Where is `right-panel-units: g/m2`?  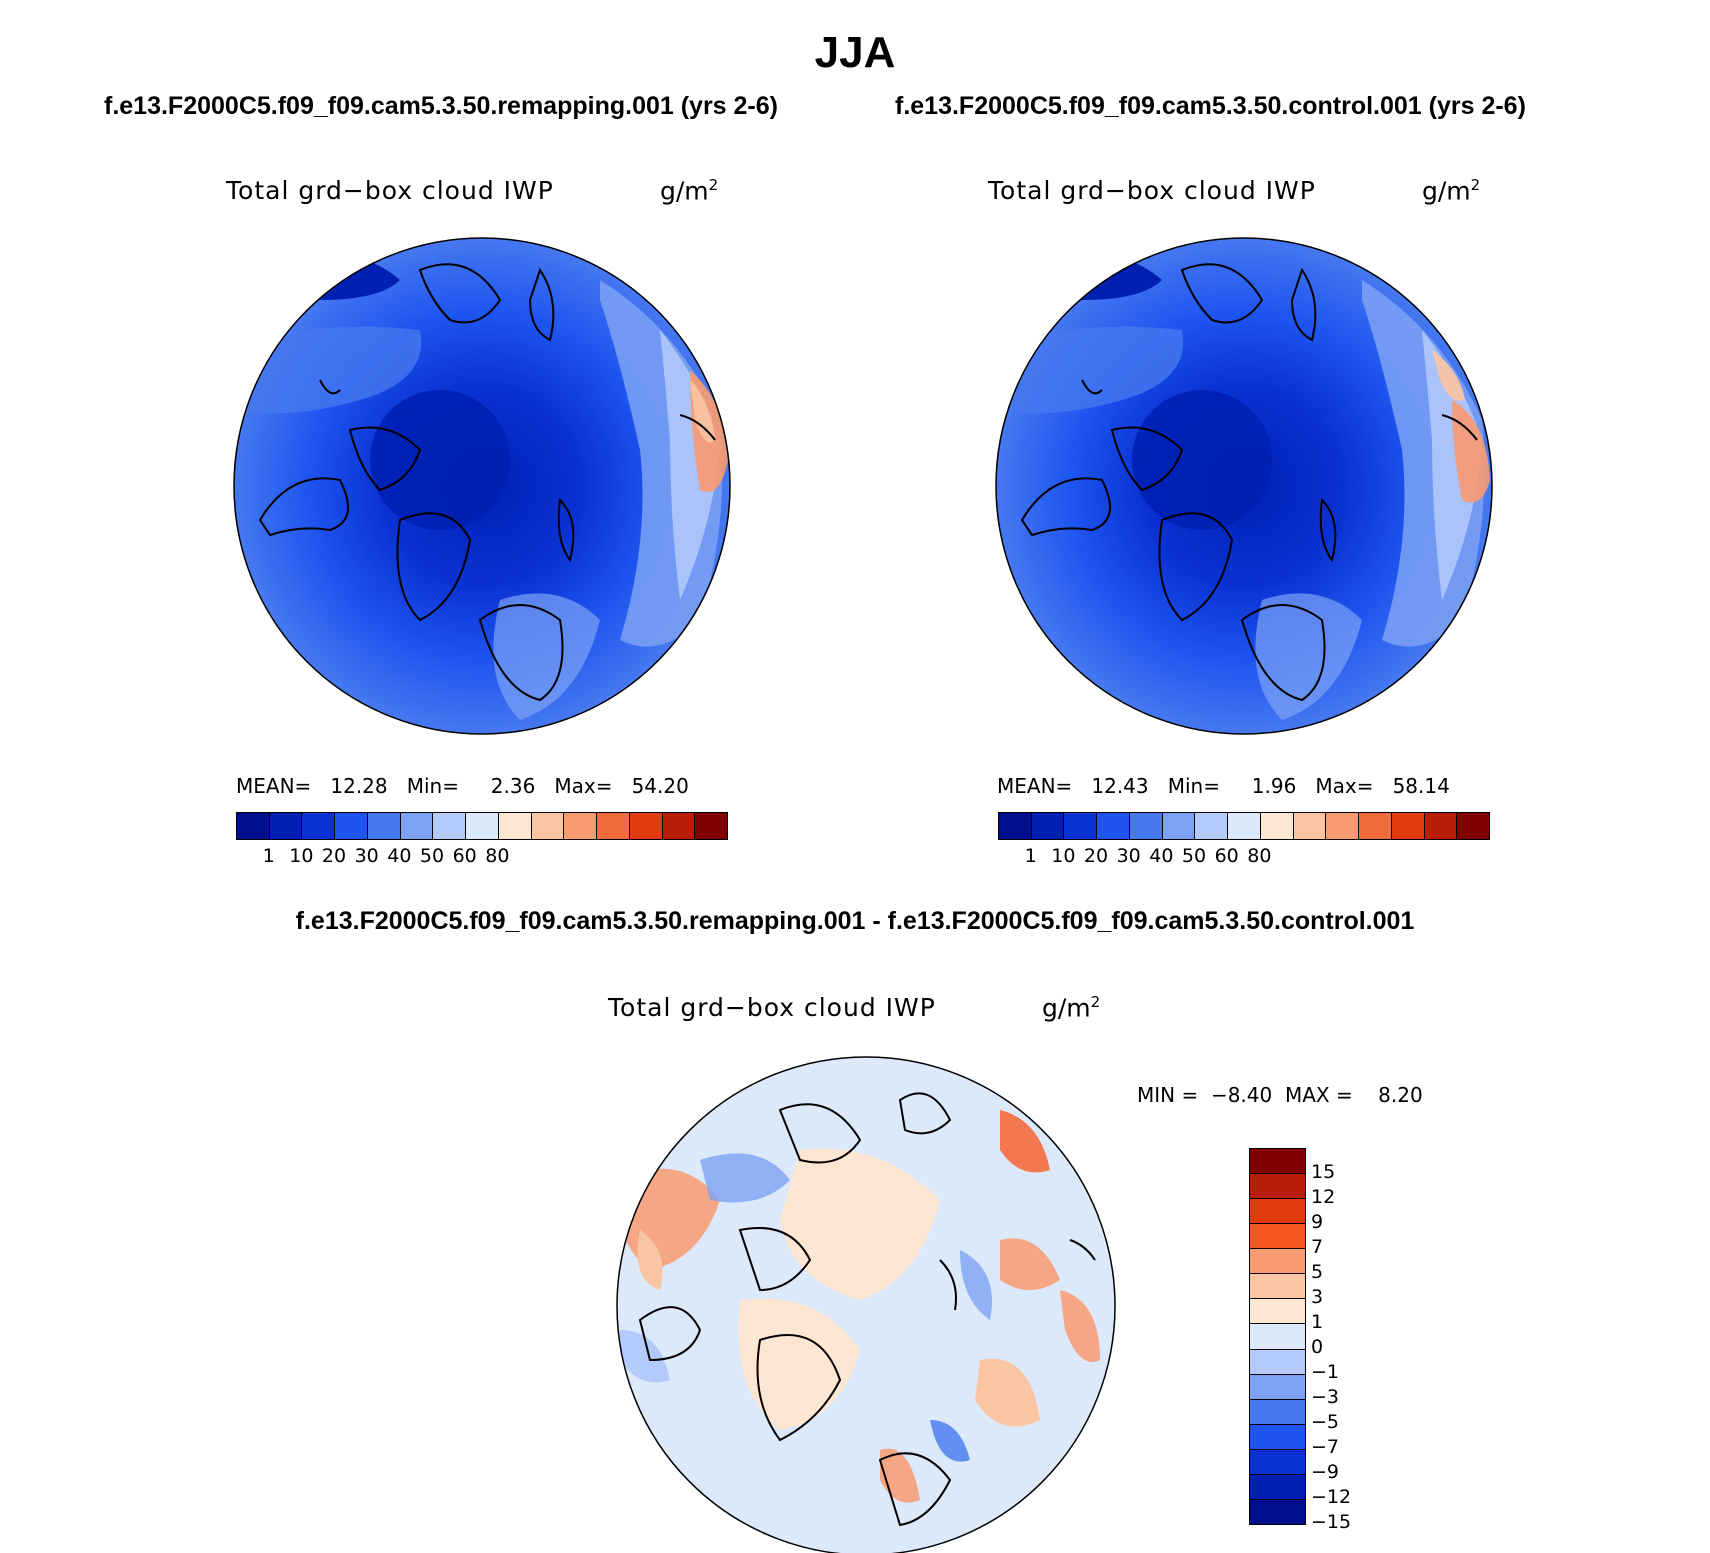 right-panel-units: g/m2 is located at coordinates (1451, 191).